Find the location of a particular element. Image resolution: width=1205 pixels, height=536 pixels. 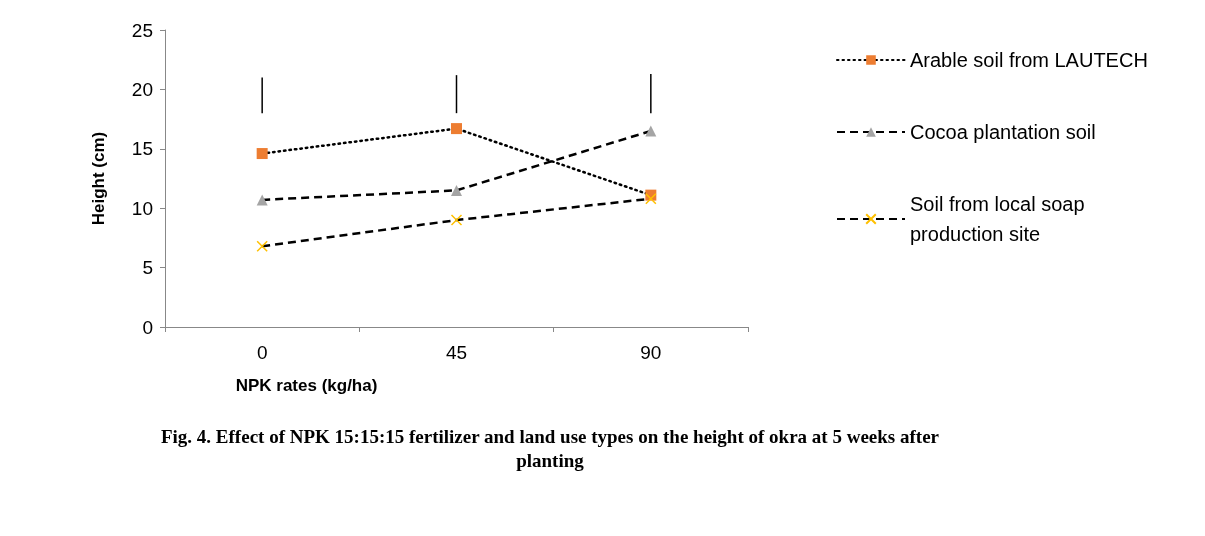

y-axis-title: Height (cm) is located at coordinates (98, 178).